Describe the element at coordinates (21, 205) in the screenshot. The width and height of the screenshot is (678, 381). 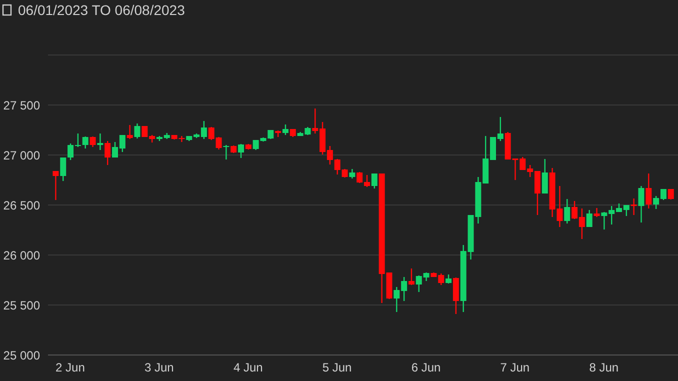
I see `y-tick-label: 26 500` at that location.